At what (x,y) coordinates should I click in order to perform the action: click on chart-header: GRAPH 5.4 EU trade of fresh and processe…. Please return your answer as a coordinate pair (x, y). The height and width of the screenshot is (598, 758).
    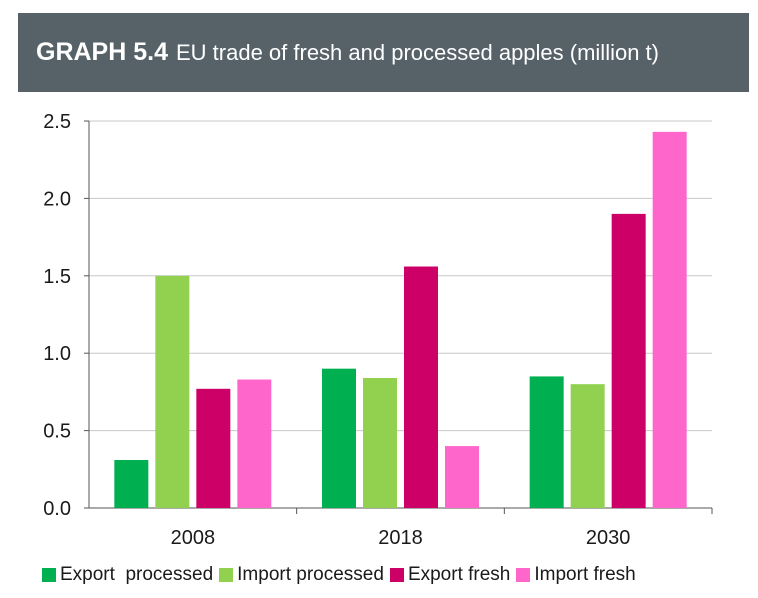
    Looking at the image, I should click on (383, 52).